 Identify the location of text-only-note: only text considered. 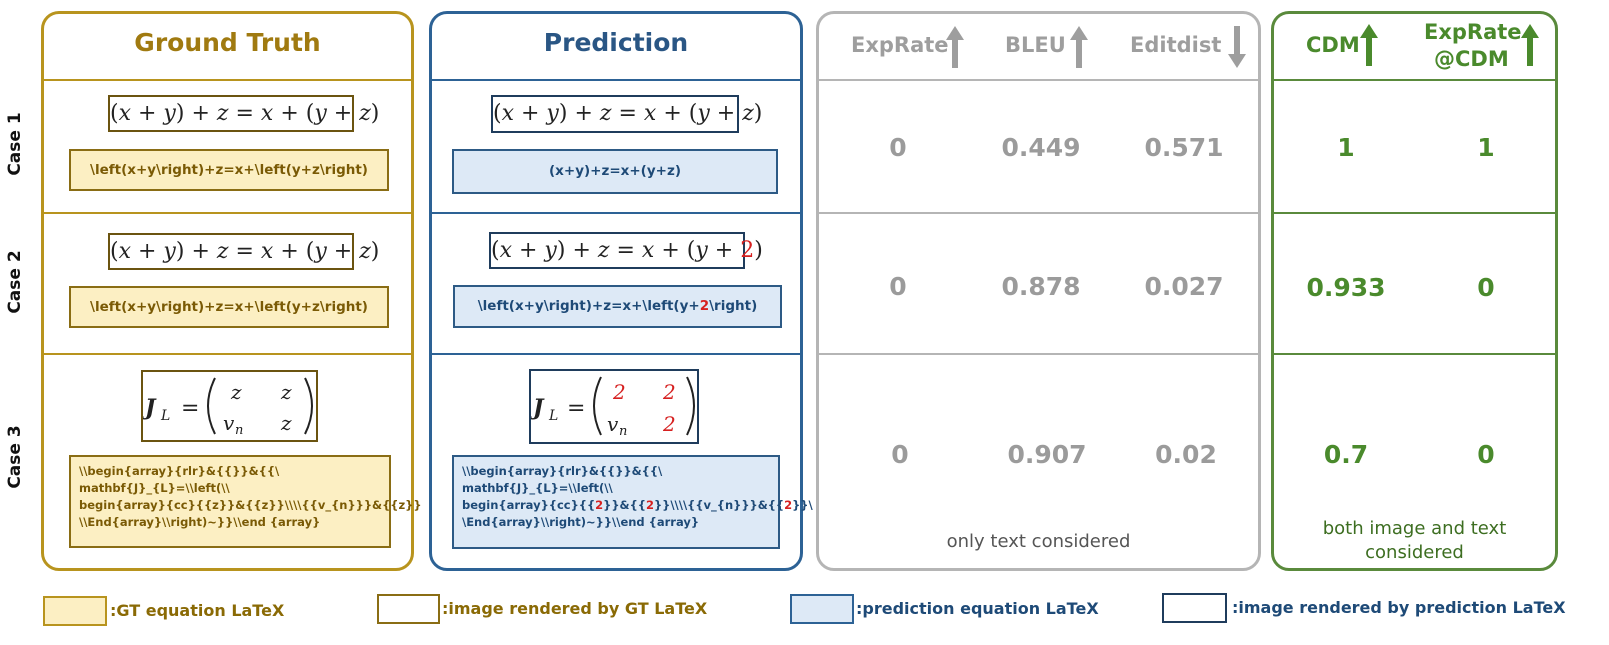
(1038, 541).